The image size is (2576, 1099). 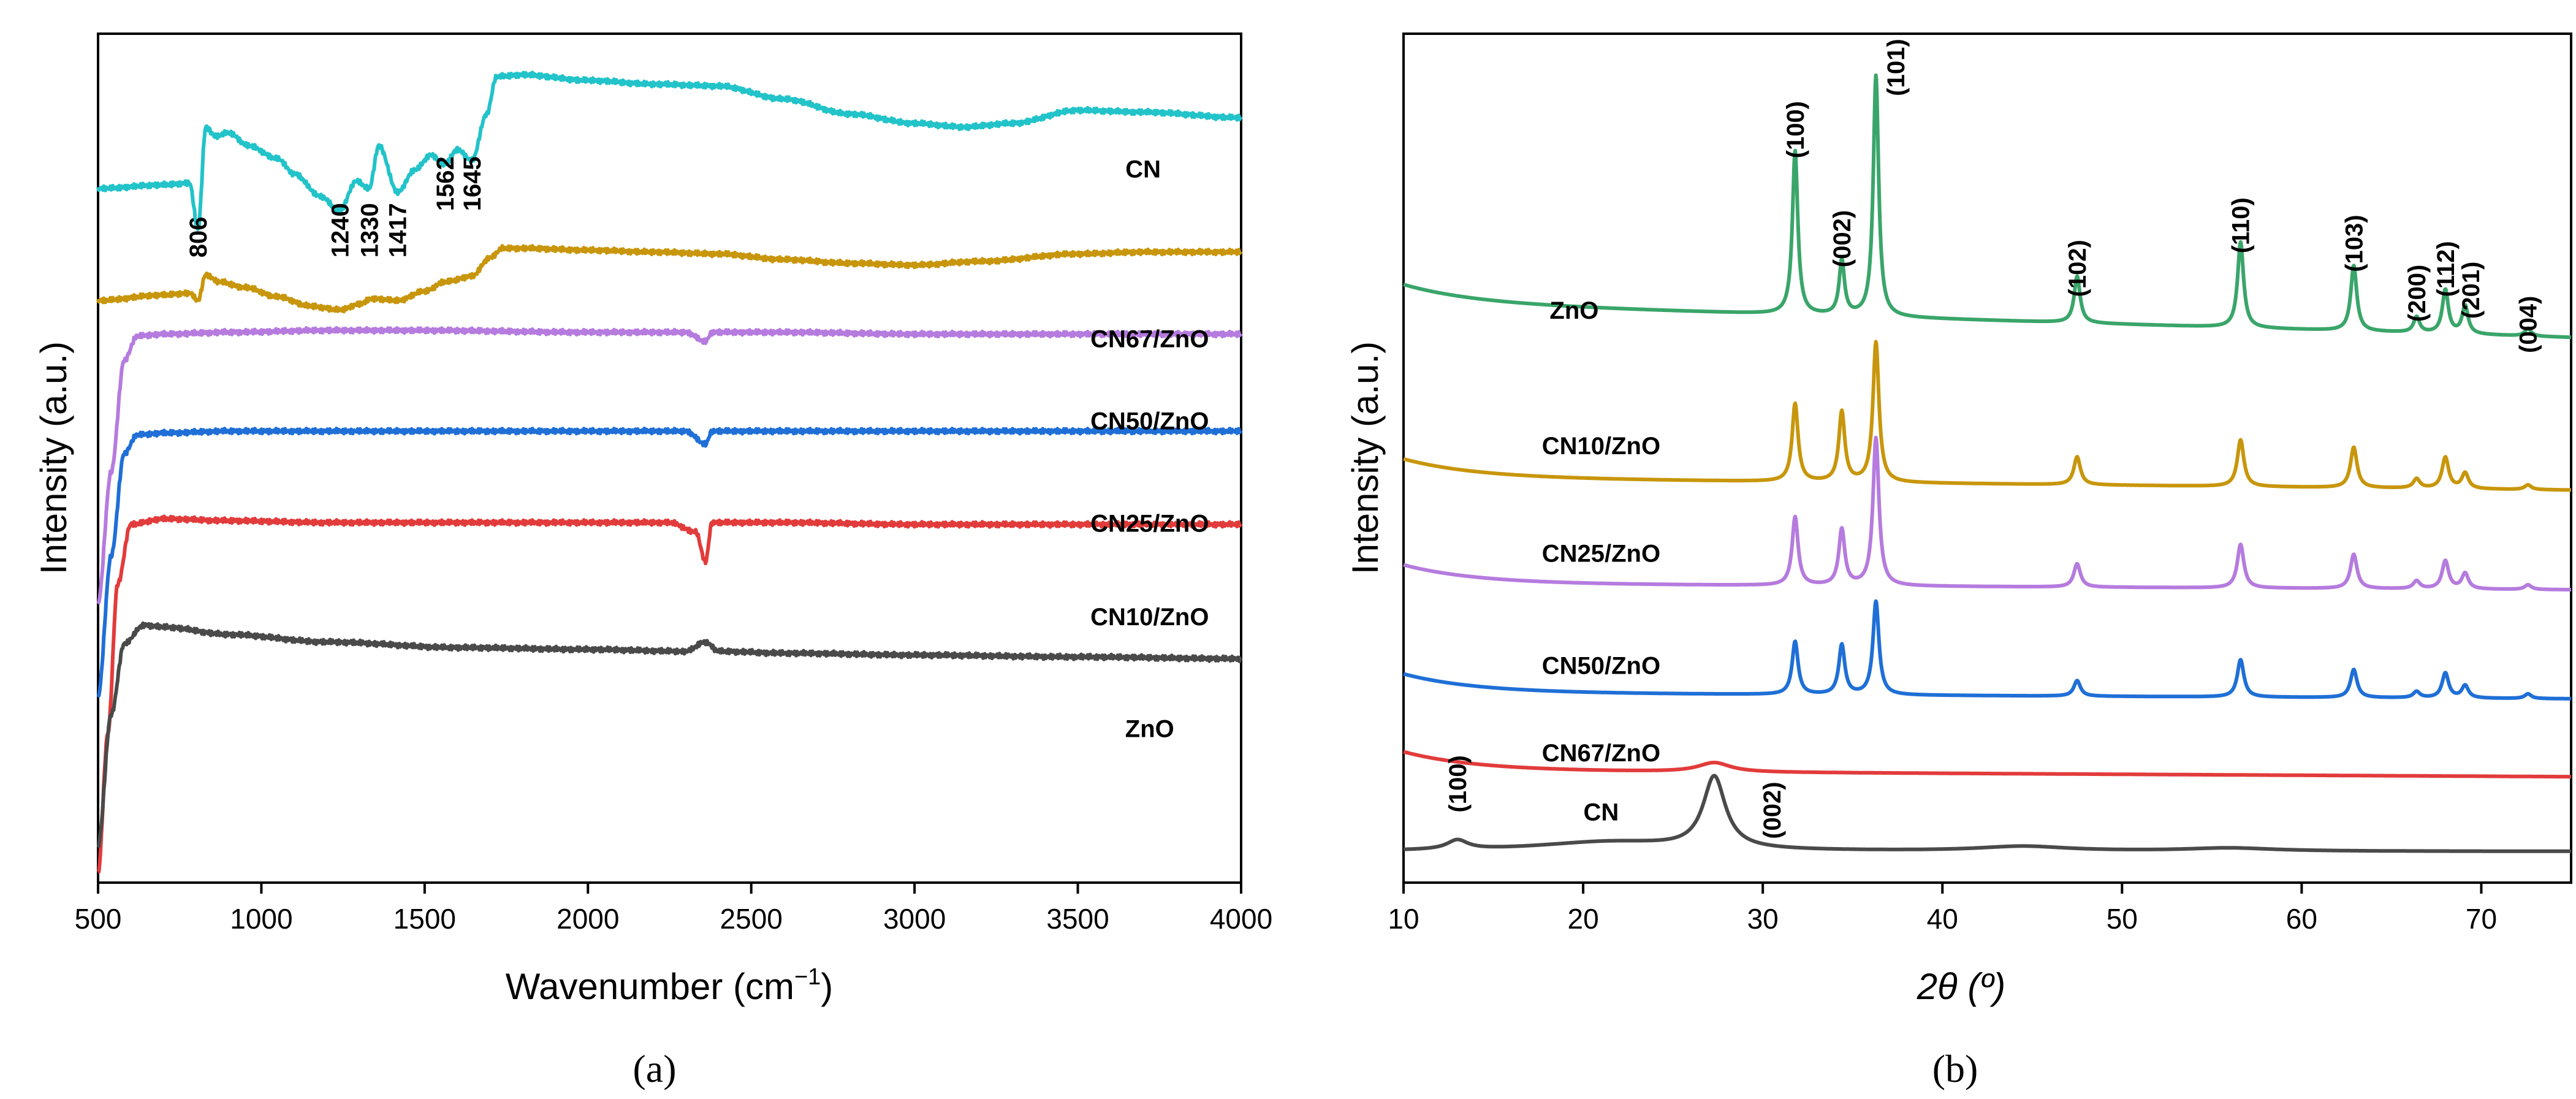 What do you see at coordinates (1582, 919) in the screenshot?
I see `x-tick-label: 20` at bounding box center [1582, 919].